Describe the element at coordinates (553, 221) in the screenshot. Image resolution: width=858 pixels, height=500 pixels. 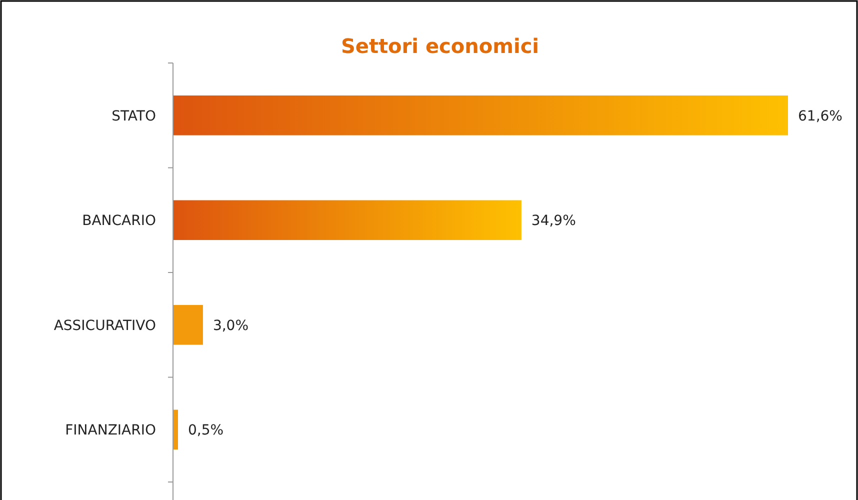
I see `data-label: 34,9%` at that location.